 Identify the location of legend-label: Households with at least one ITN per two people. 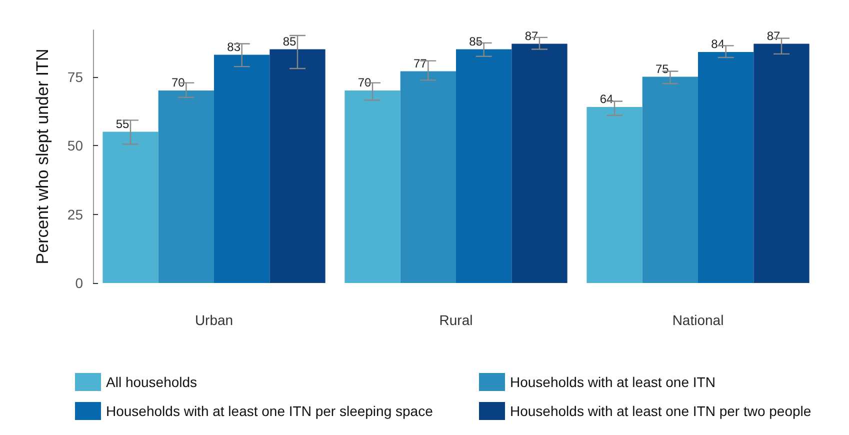
(661, 411).